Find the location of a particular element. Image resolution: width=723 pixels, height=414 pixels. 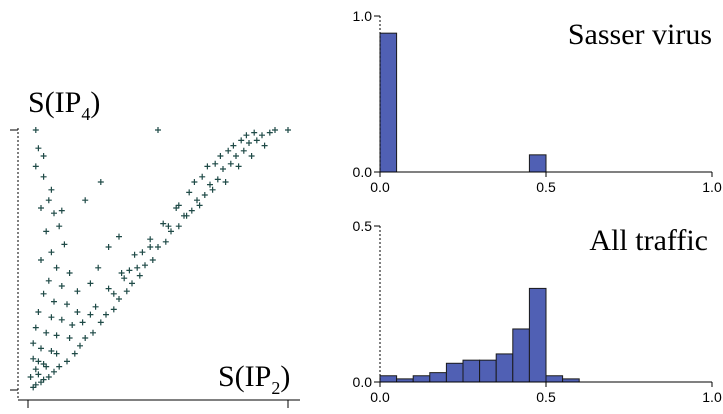

all-traffic-xtick-label-2: 1.0 is located at coordinates (712, 397).